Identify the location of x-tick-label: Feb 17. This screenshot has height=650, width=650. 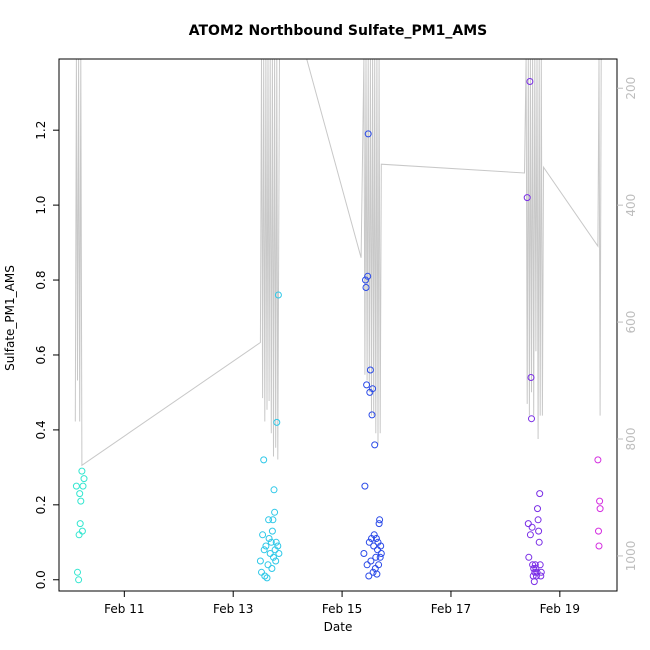
(451, 609).